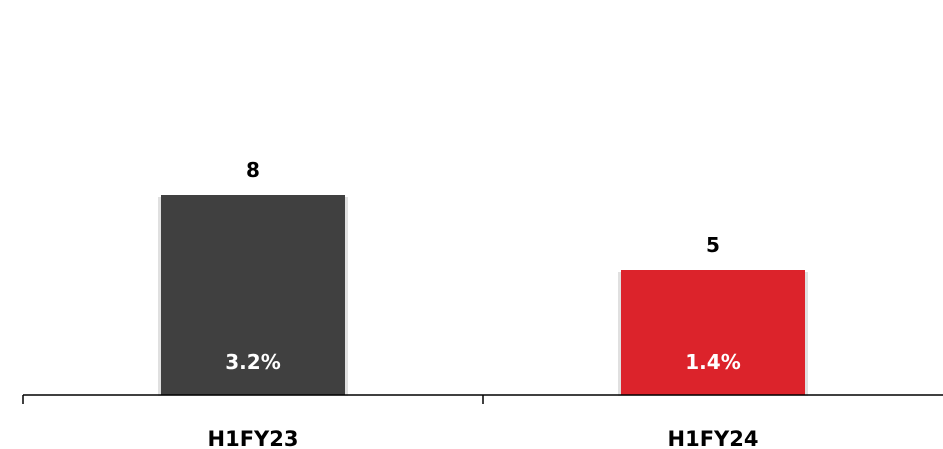  What do you see at coordinates (482, 399) in the screenshot?
I see `x-axis` at bounding box center [482, 399].